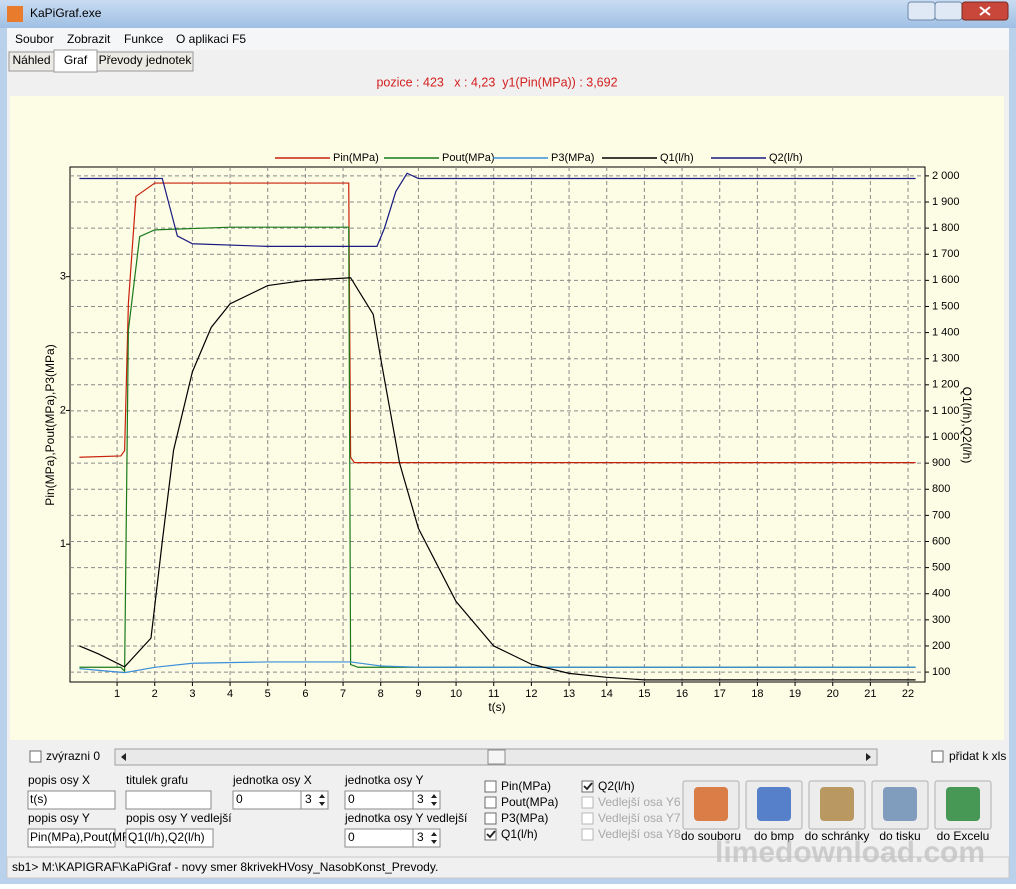  What do you see at coordinates (946, 228) in the screenshot?
I see `y2-tick-label: 1 800` at bounding box center [946, 228].